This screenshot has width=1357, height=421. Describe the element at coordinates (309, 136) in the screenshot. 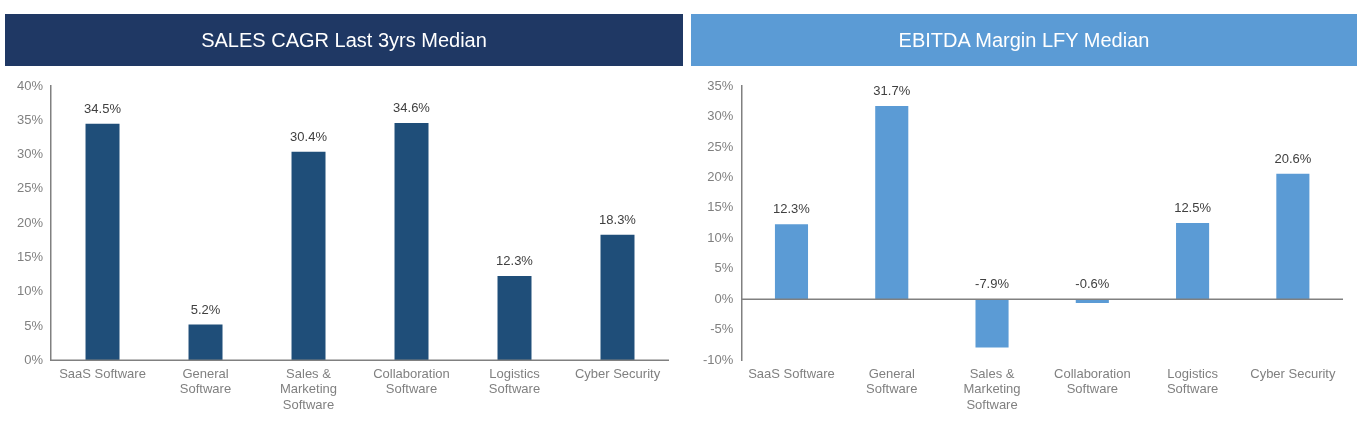

I see `data-label: 30.4%` at that location.